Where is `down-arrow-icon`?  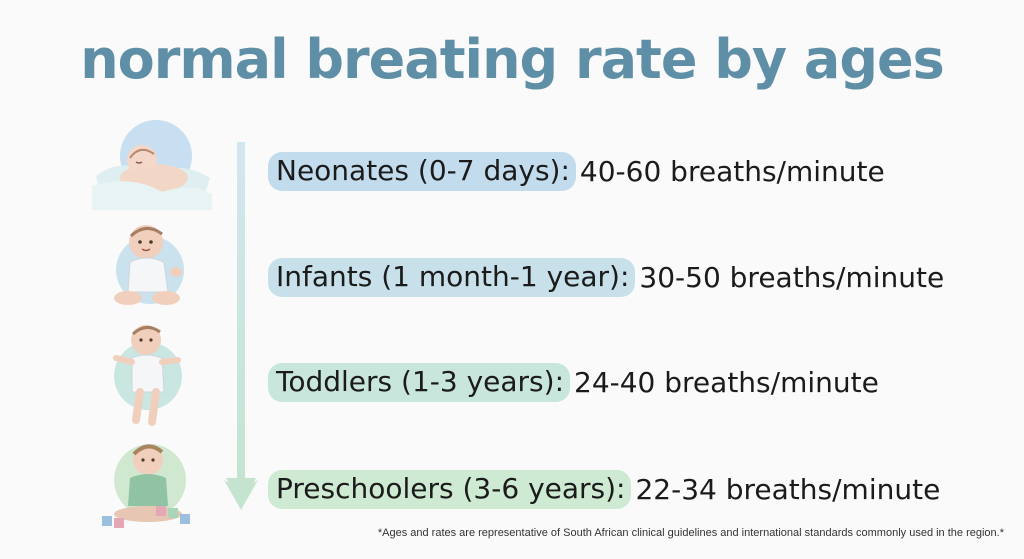 down-arrow-icon is located at coordinates (241, 326).